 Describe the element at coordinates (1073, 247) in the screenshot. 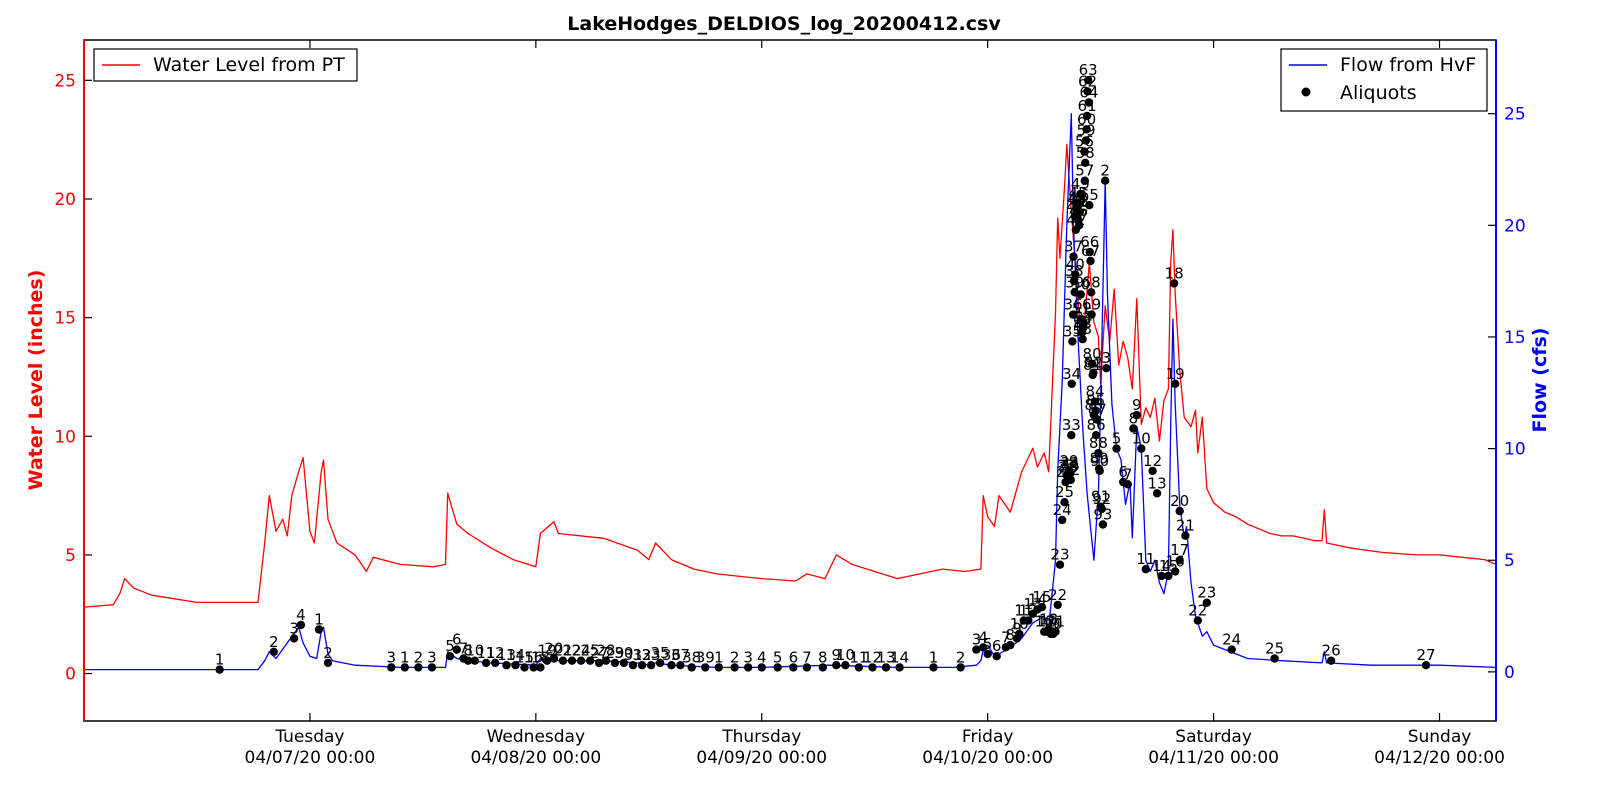

I see `aliquot-label: 37` at that location.